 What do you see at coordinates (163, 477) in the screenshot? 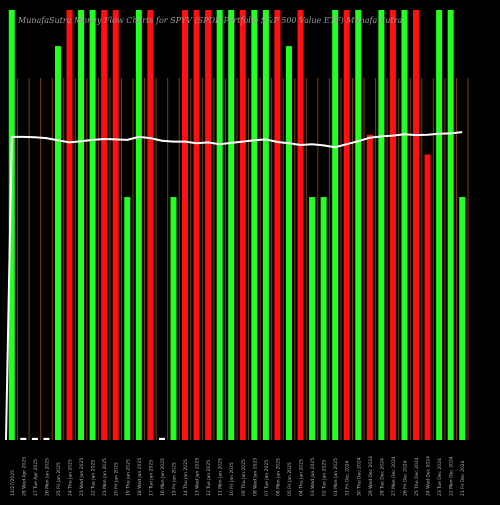
I see `x-tick-label: 16 Mon Jan 2025` at bounding box center [163, 477].